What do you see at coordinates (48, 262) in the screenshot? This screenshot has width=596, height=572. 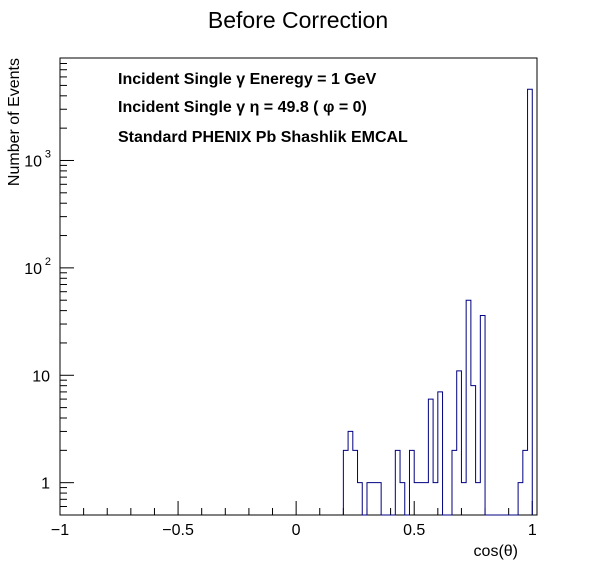 I see `y-tick-label-exponent: 2` at bounding box center [48, 262].